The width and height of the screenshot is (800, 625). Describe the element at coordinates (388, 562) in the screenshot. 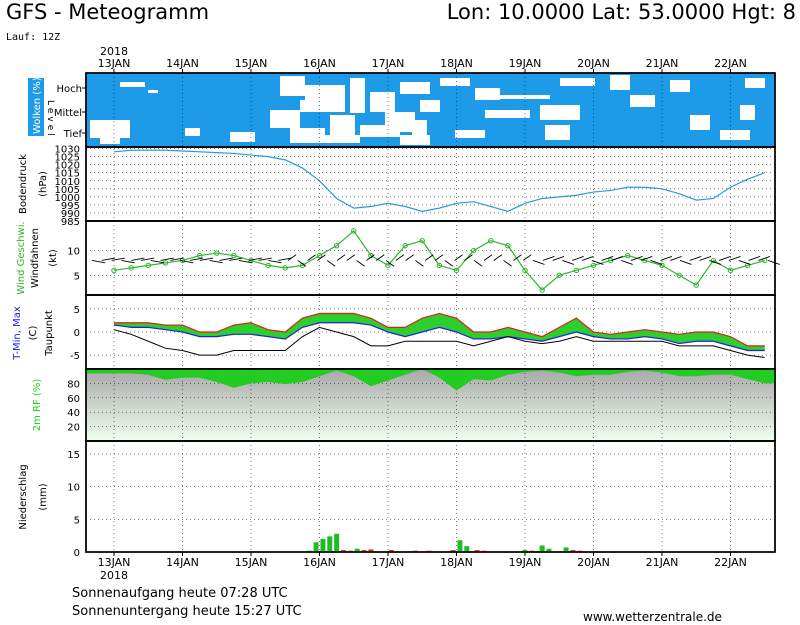

I see `day-label-bottom: 17JAN` at that location.